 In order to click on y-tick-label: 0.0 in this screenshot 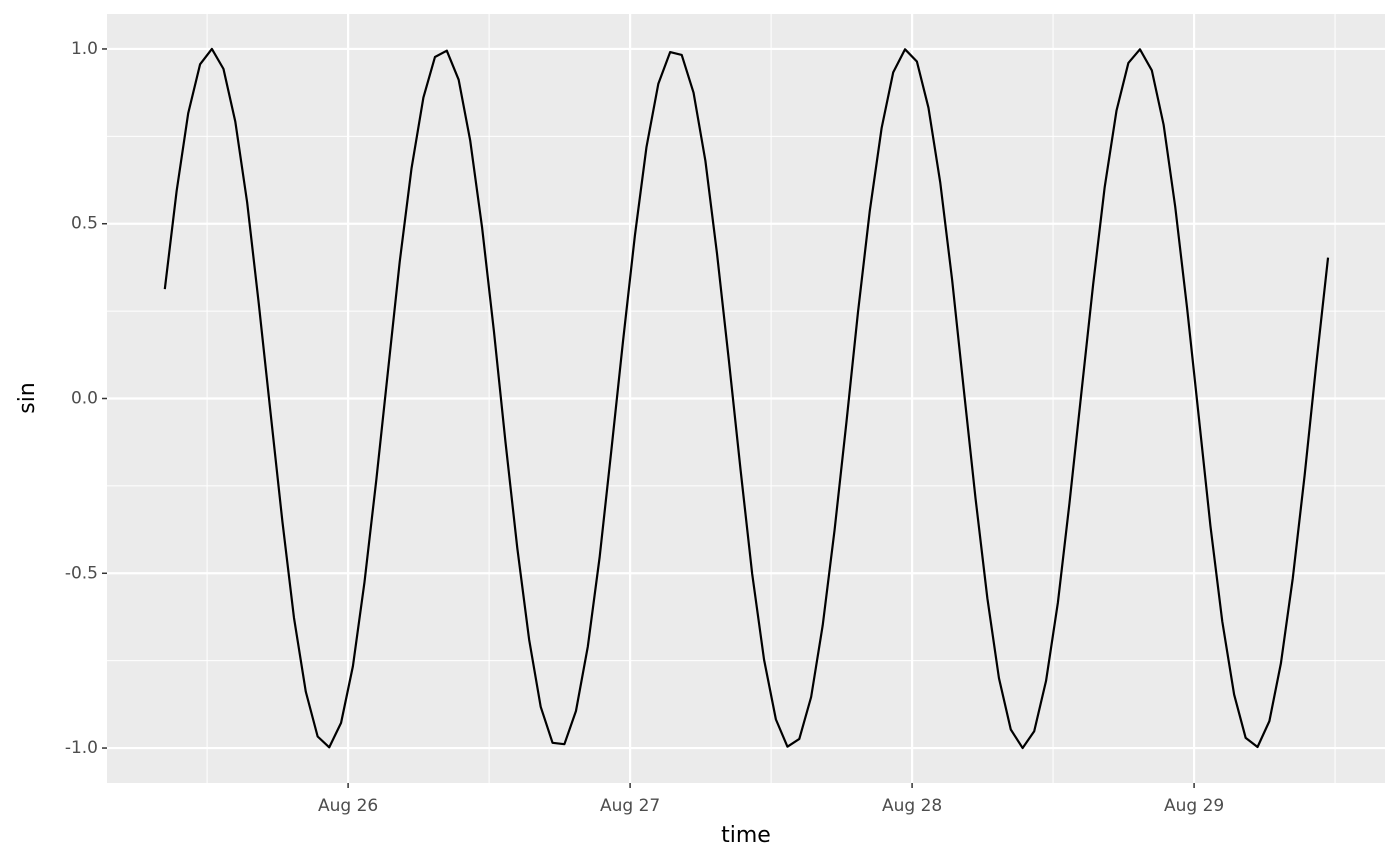, I will do `click(84, 399)`.